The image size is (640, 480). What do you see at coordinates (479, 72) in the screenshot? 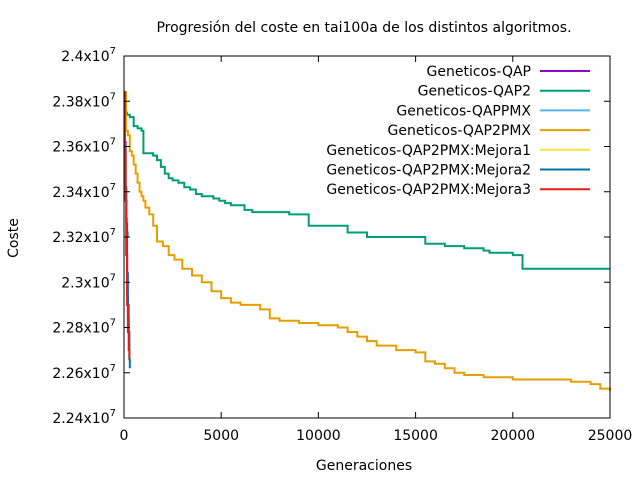
I see `legend-label: Geneticos-QAP` at bounding box center [479, 72].